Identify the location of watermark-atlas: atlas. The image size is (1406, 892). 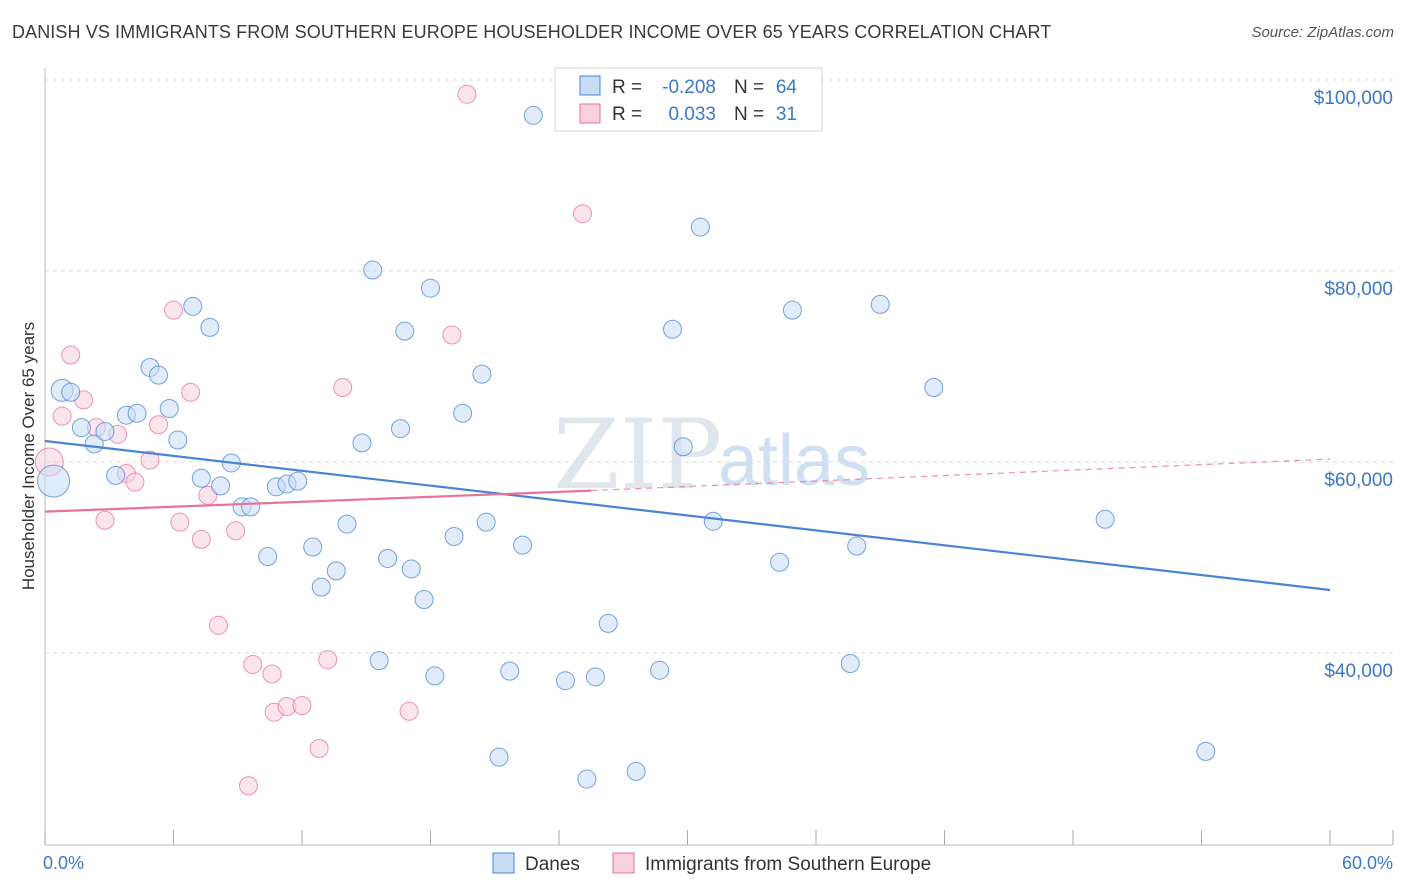
(794, 461).